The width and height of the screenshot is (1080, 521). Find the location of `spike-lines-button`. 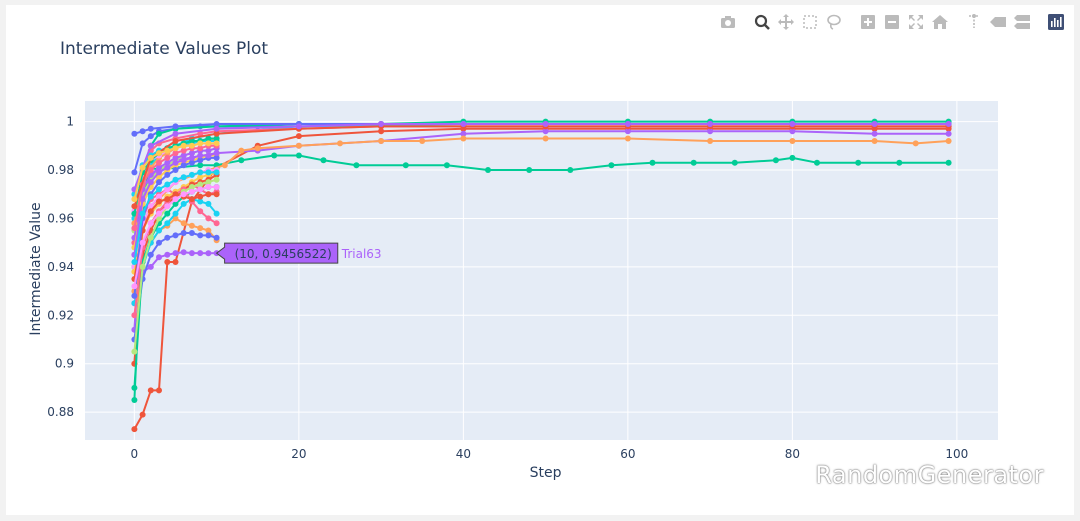

spike-lines-button is located at coordinates (974, 22).